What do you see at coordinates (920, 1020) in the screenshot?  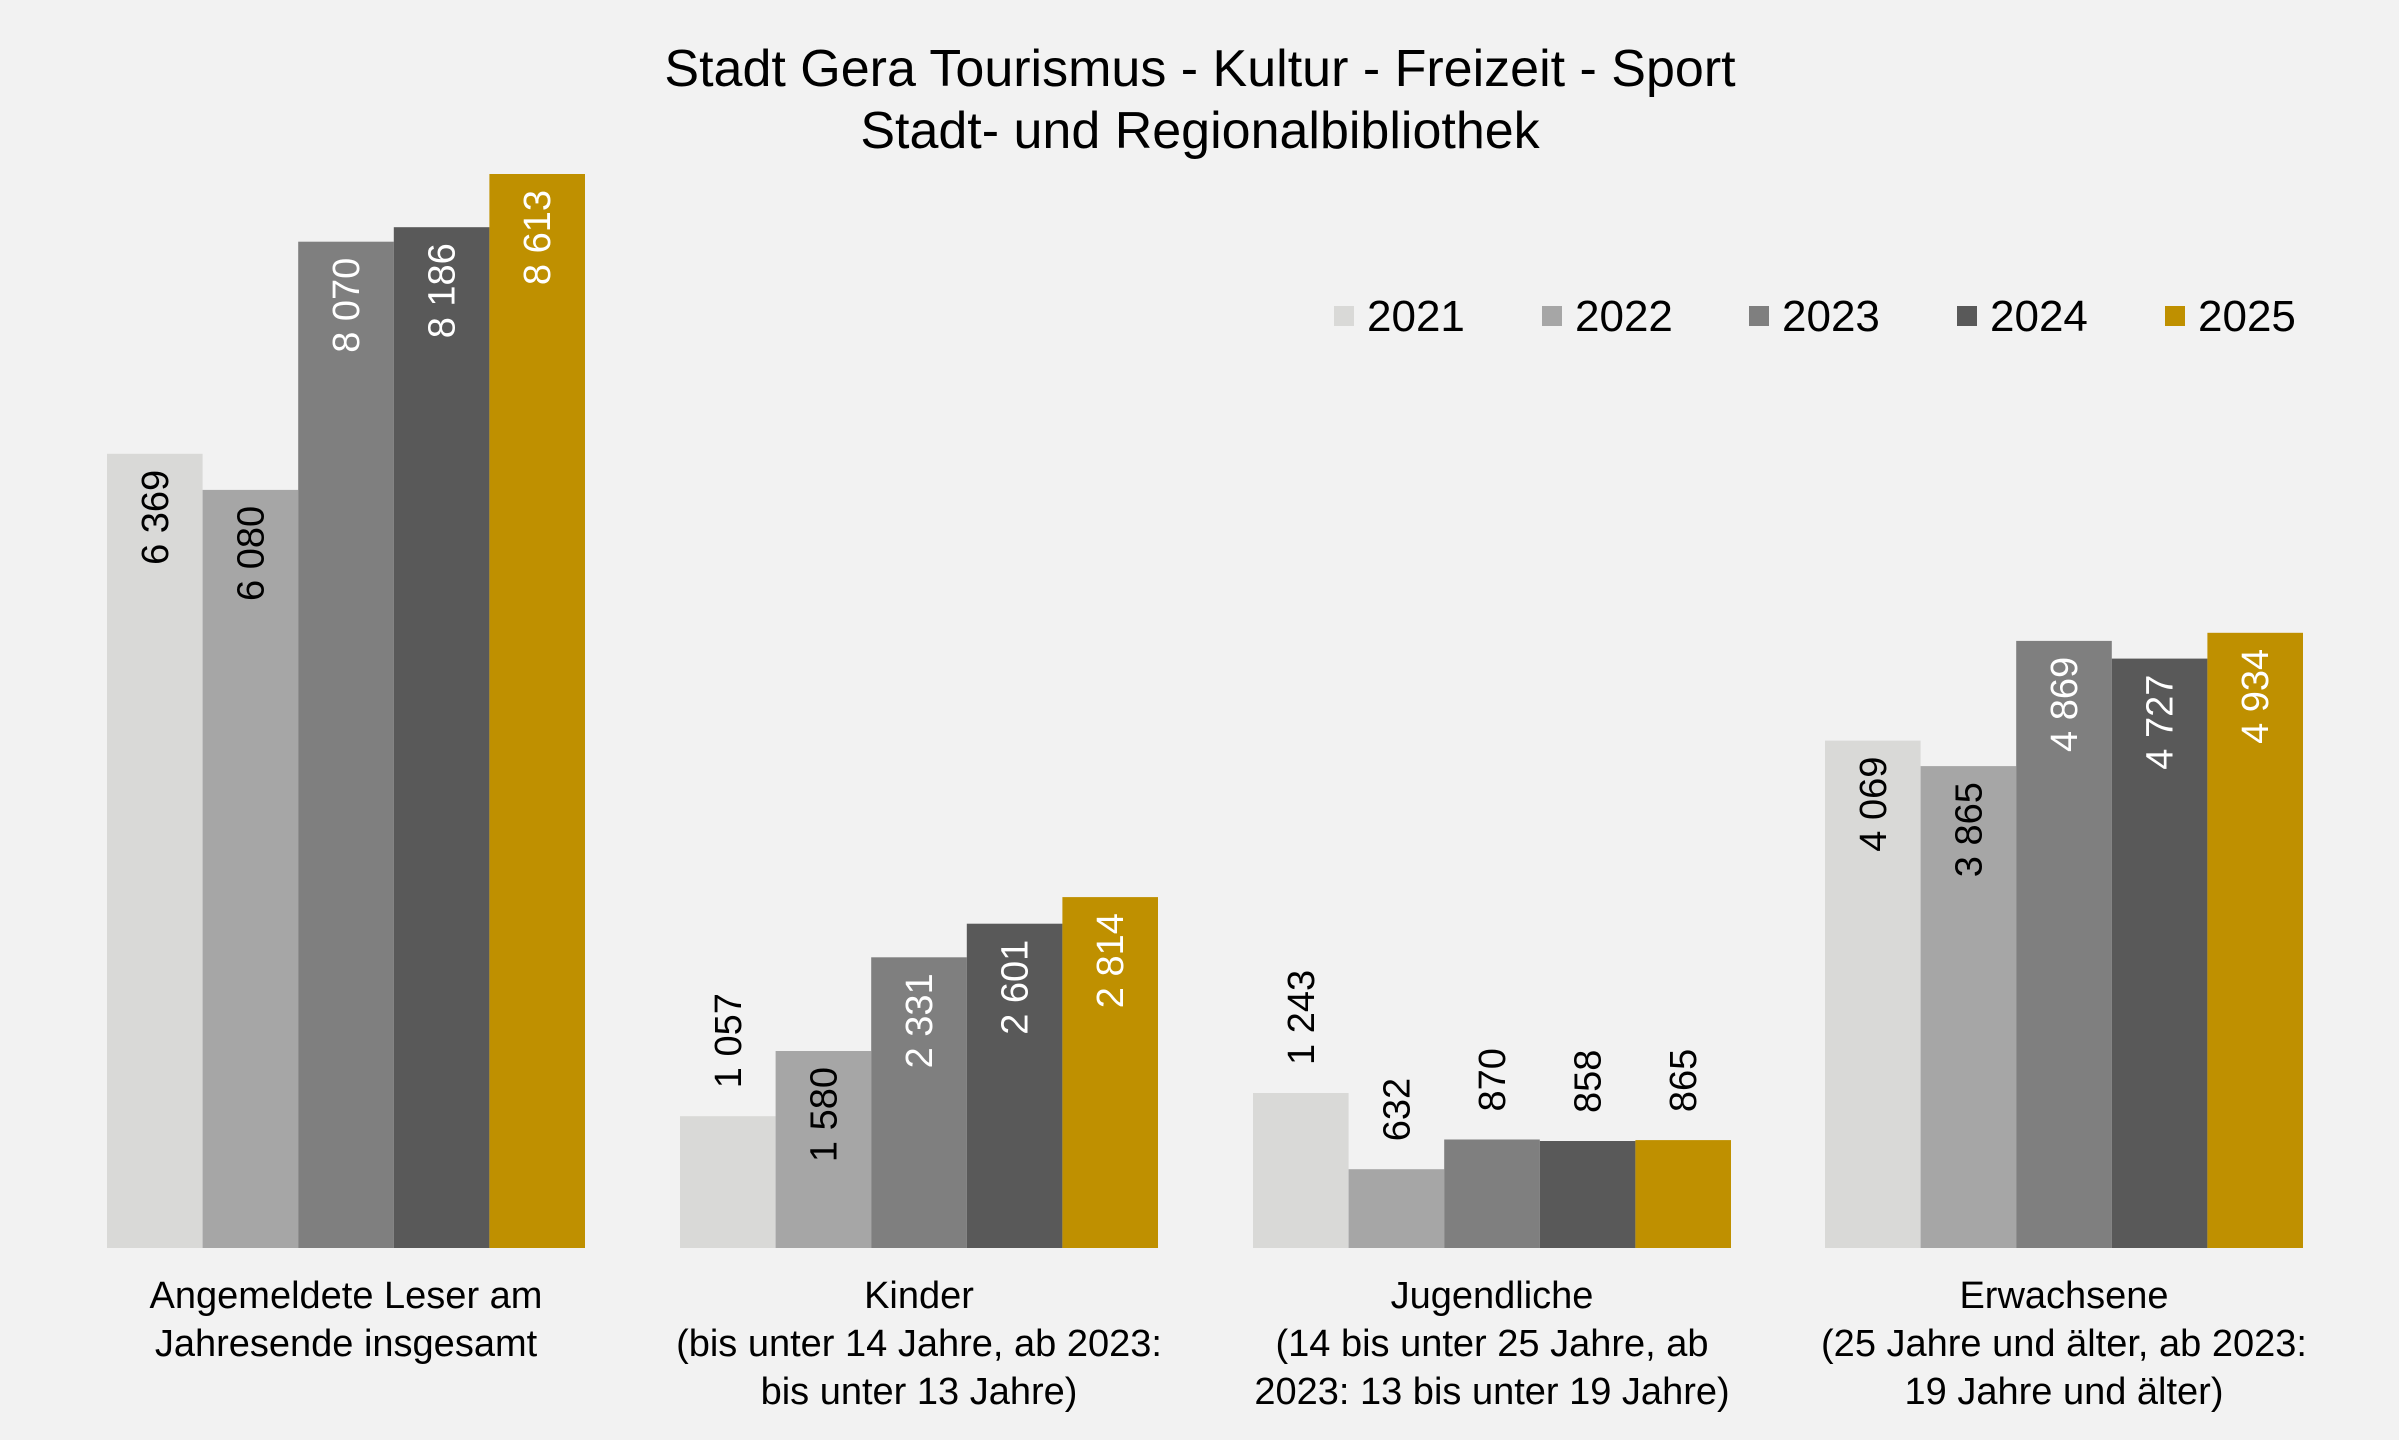 I see `data-label-2023-cat-1: 2 331` at bounding box center [920, 1020].